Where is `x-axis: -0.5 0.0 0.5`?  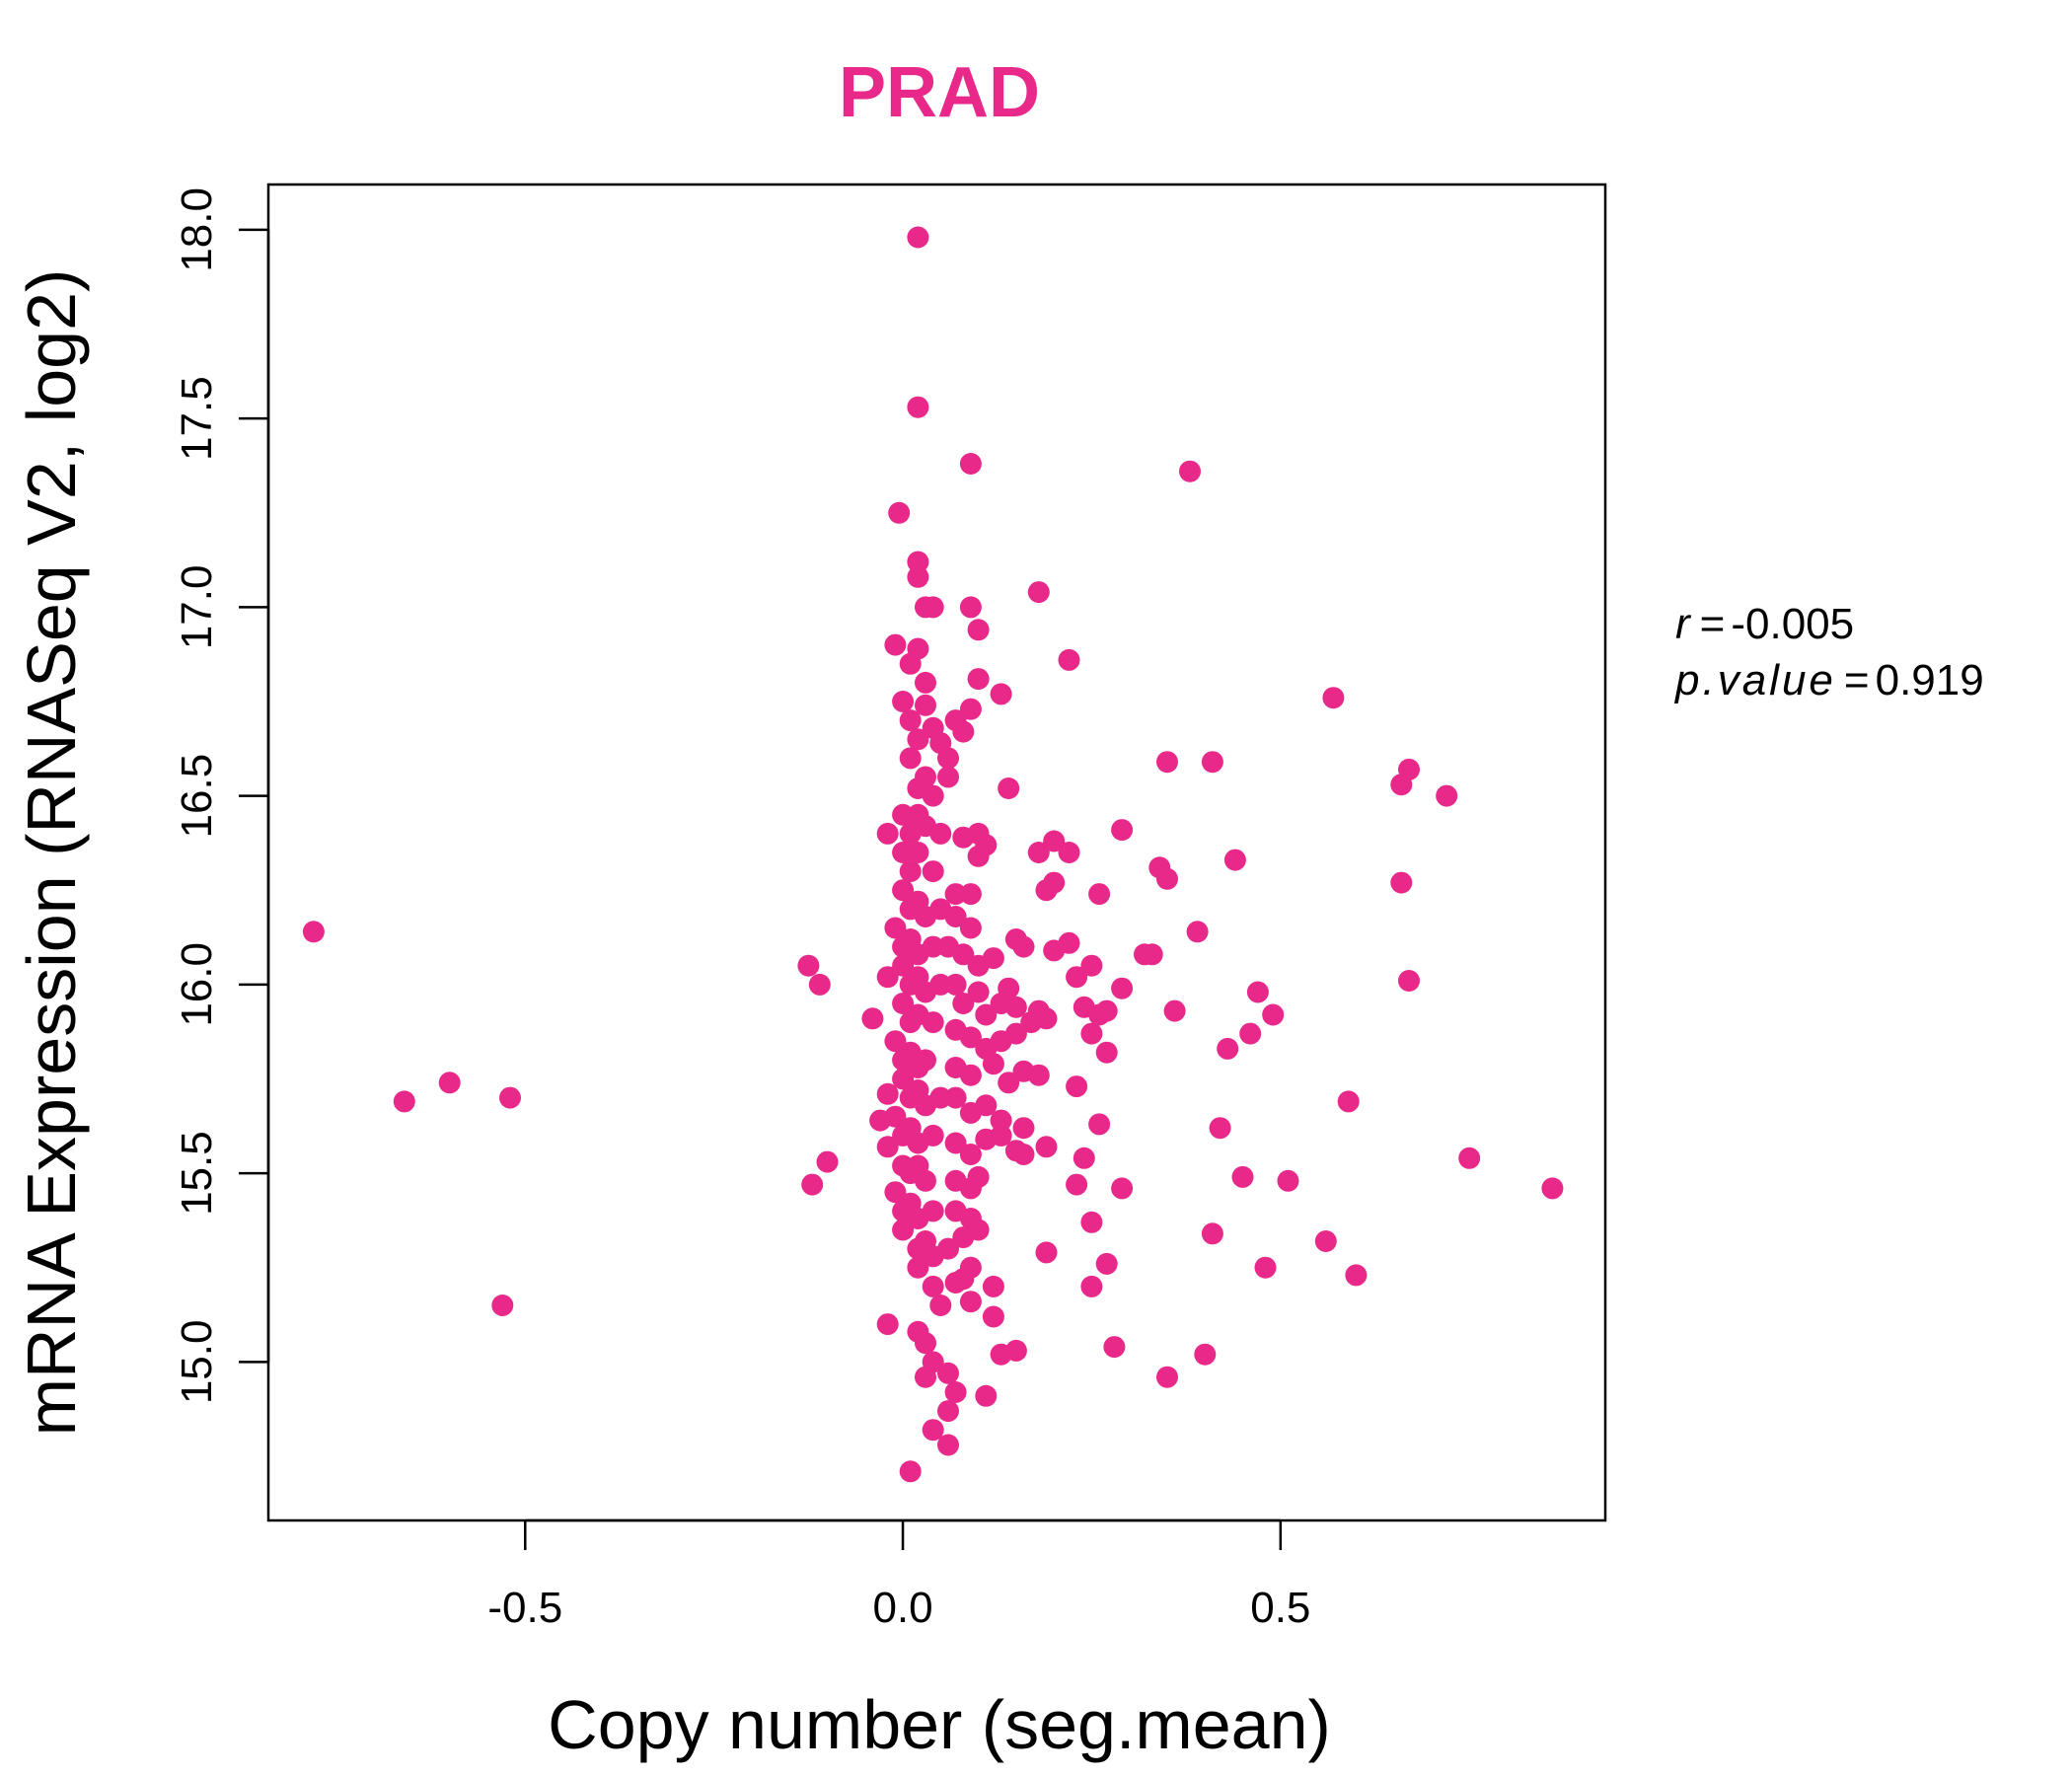
x-axis: -0.5 0.0 0.5 is located at coordinates (899, 1575).